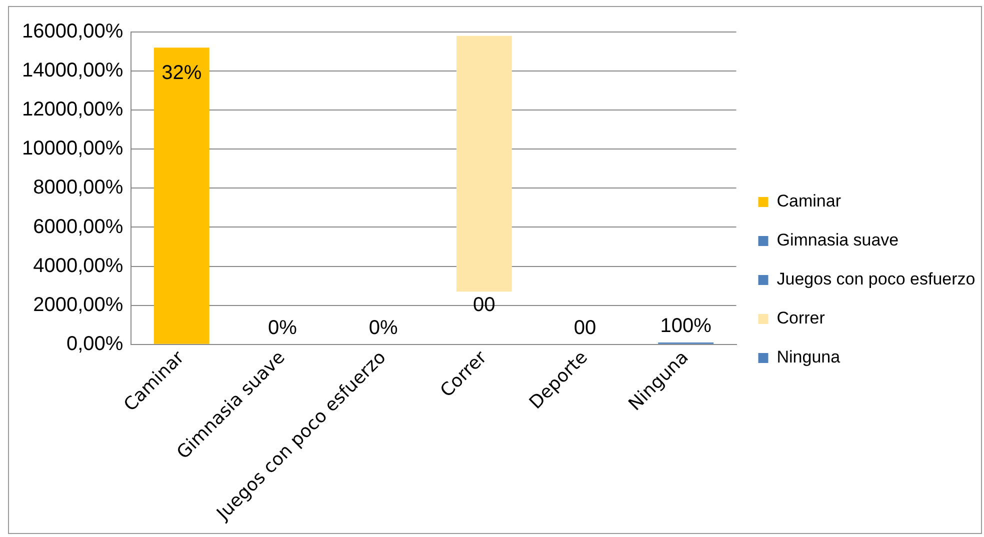  Describe the element at coordinates (686, 325) in the screenshot. I see `annotation: 100%` at that location.